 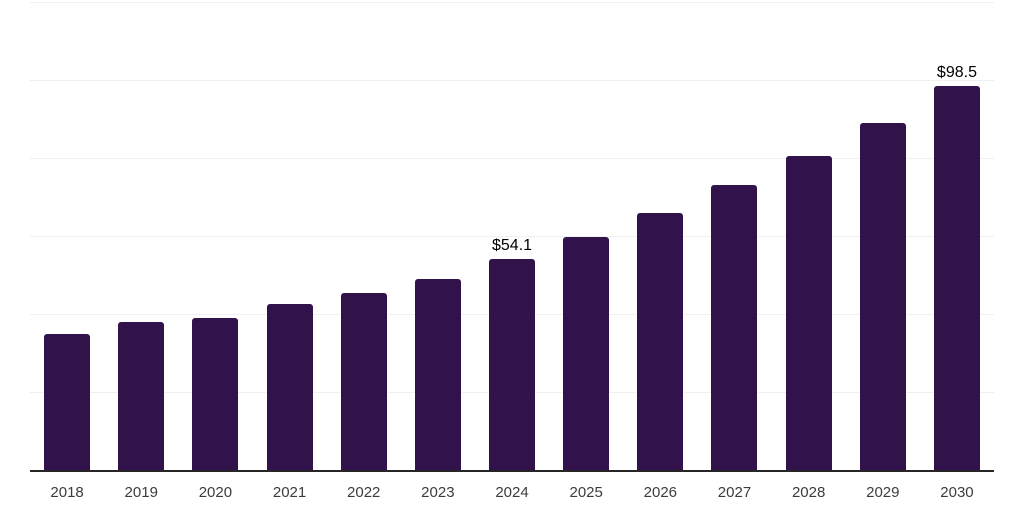 I want to click on bar-2022, so click(x=363, y=381).